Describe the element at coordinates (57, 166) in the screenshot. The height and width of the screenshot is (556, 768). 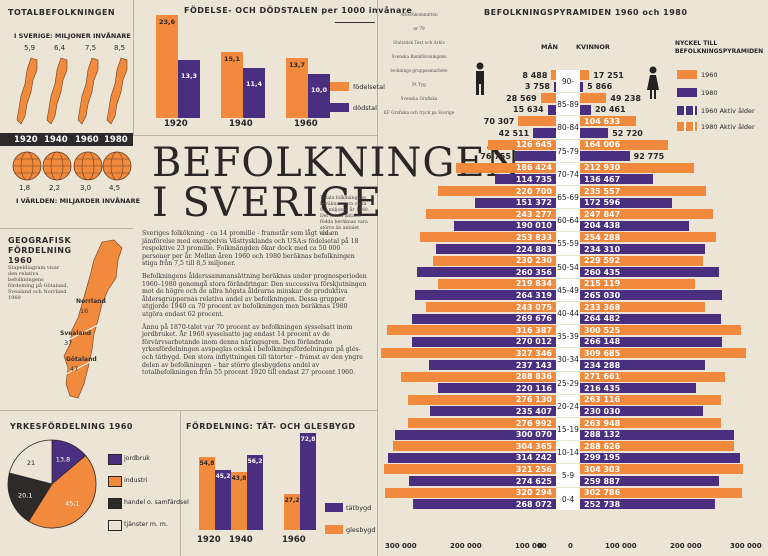
I see `globe-icon` at that location.